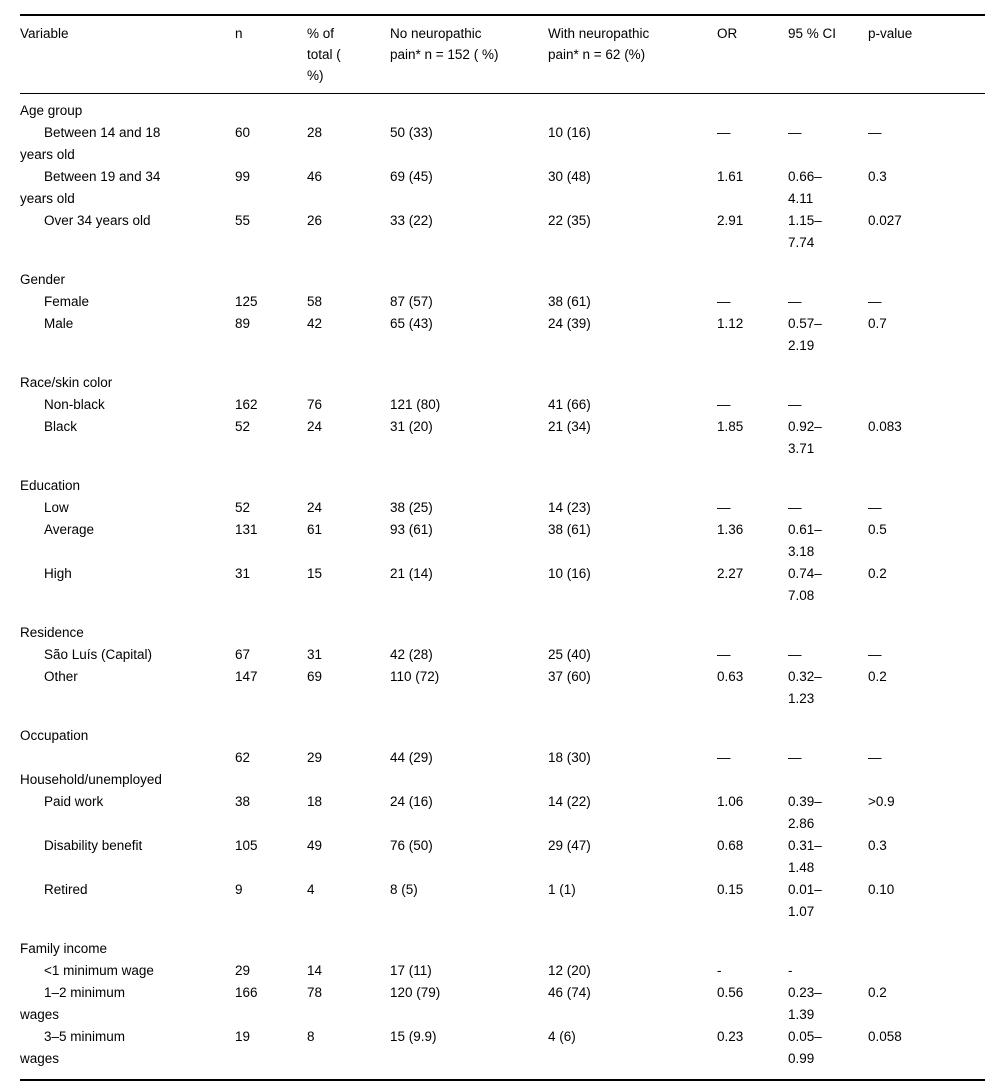 The height and width of the screenshot is (1081, 1000). Describe the element at coordinates (569, 992) in the screenshot. I see `with-neuropathic-pain-cell: 46 (74)` at that location.